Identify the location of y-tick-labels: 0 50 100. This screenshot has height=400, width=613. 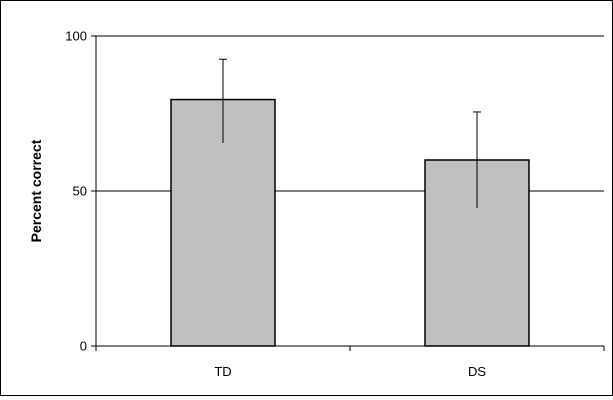
(76, 191).